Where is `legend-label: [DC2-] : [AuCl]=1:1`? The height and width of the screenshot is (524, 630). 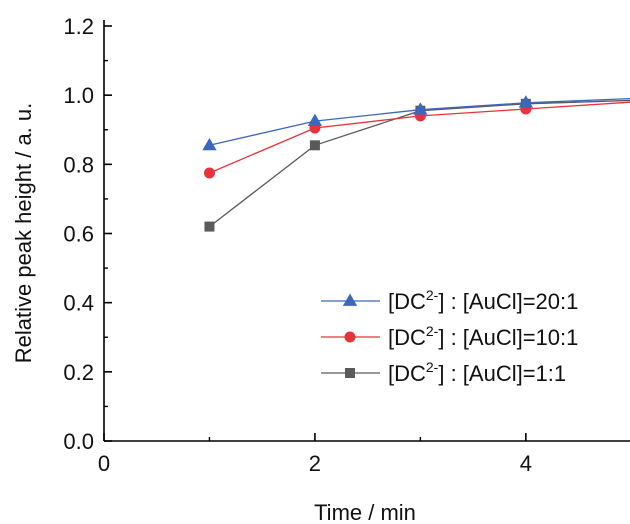 legend-label: [DC2-] : [AuCl]=1:1 is located at coordinates (477, 372).